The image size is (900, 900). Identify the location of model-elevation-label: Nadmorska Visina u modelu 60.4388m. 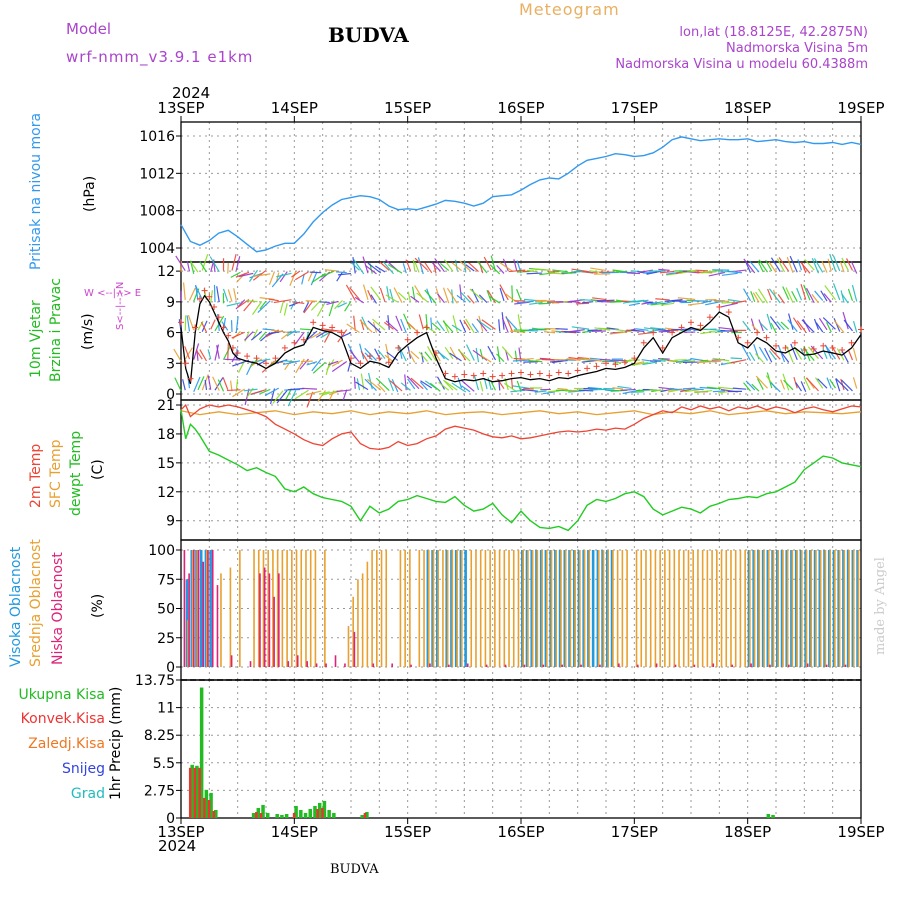
(741, 64).